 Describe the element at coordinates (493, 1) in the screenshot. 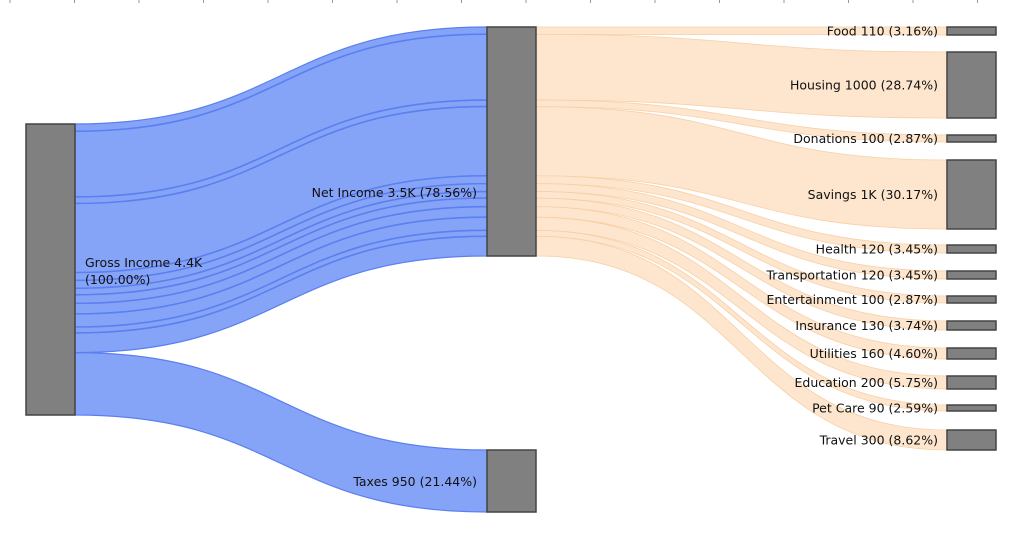

I see `top-axis-ticks` at that location.